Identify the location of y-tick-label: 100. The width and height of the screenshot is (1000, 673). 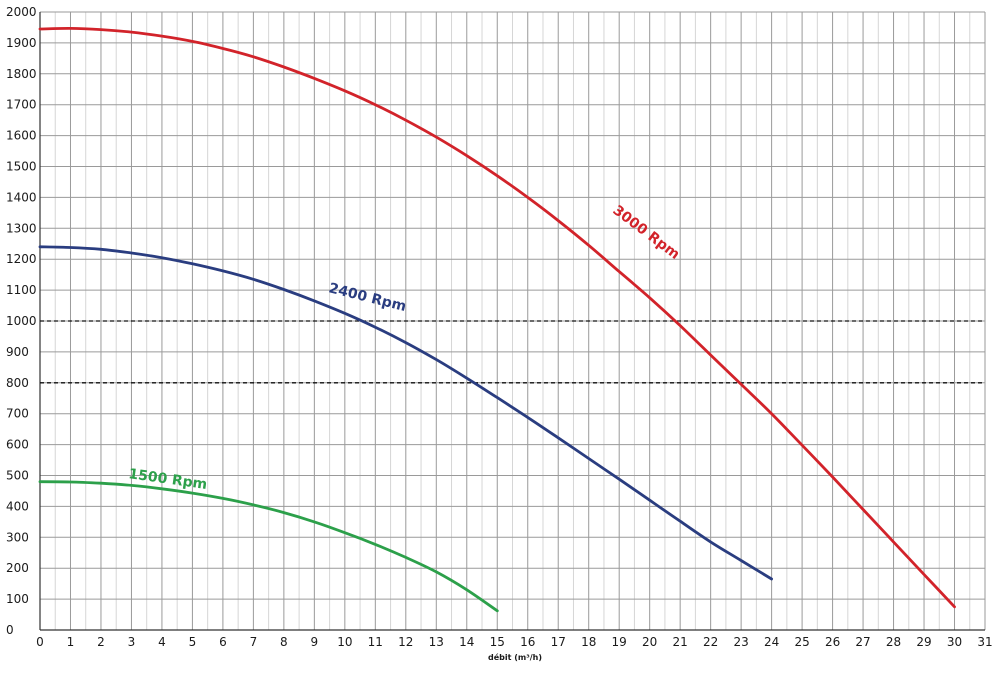
(17, 599).